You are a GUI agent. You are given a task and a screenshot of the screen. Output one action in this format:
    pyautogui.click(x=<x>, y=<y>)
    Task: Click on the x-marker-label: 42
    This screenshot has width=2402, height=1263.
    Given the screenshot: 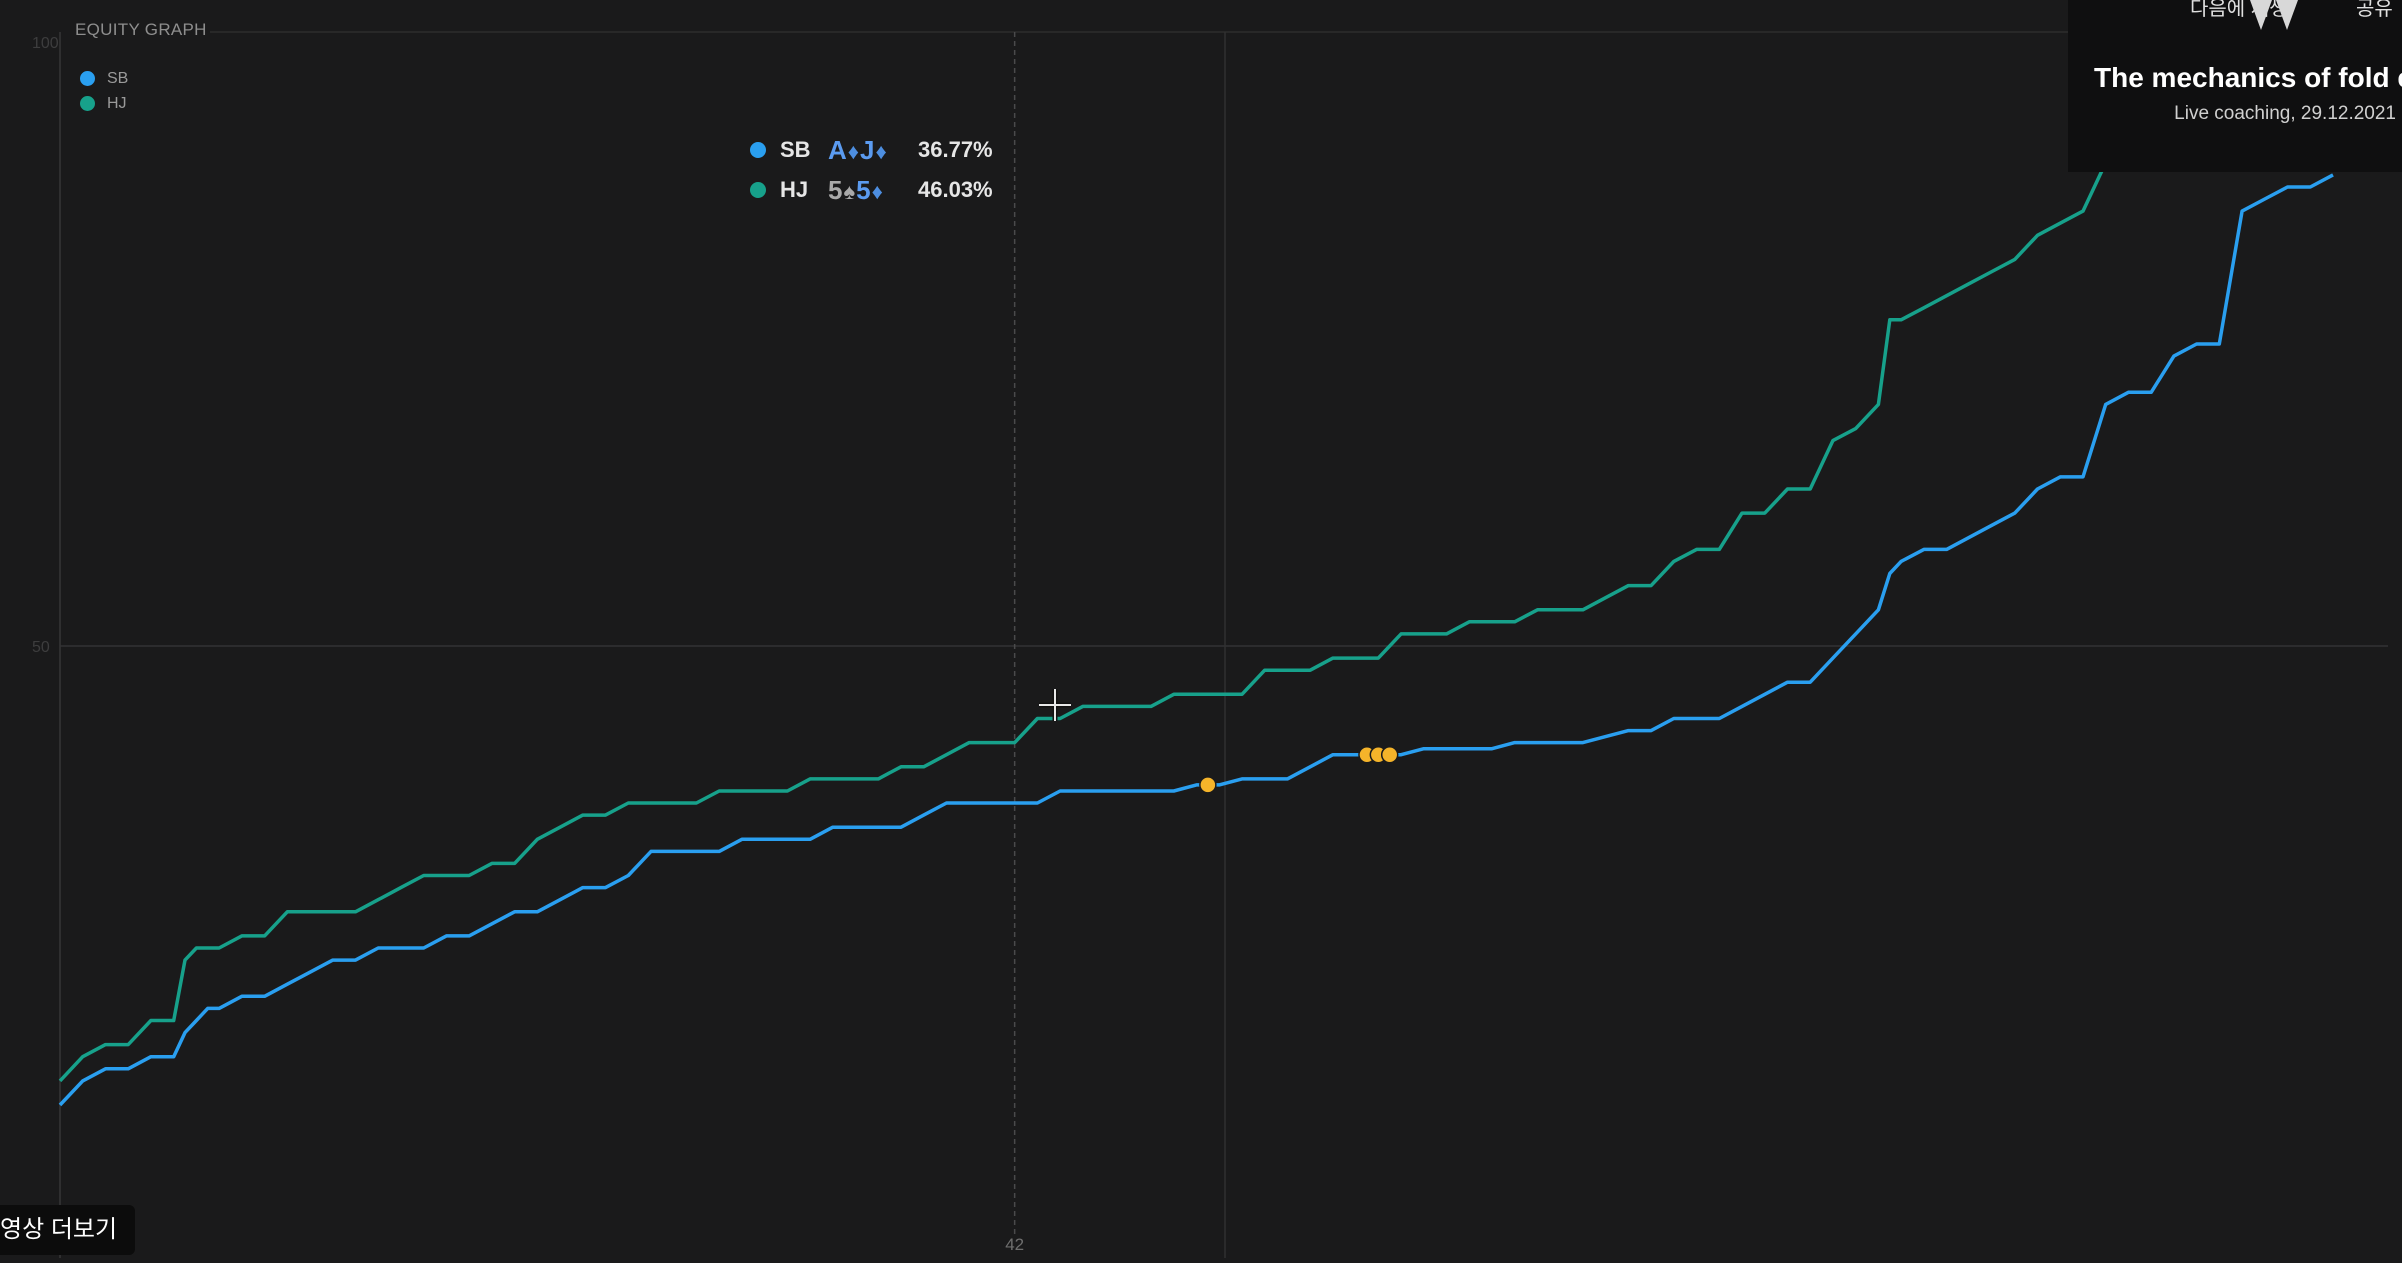 What is the action you would take?
    pyautogui.click(x=1014, y=1244)
    